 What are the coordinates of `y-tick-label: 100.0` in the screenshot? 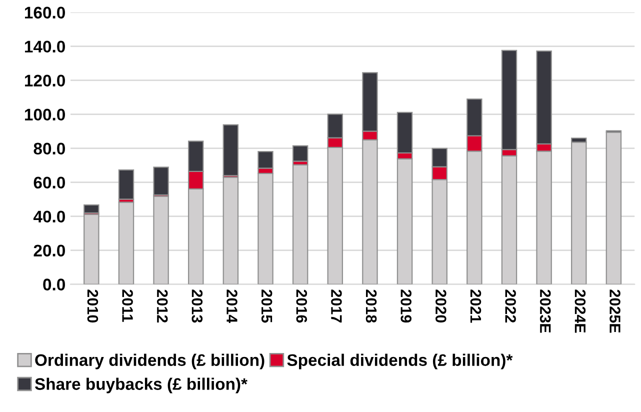 It's located at (44, 114).